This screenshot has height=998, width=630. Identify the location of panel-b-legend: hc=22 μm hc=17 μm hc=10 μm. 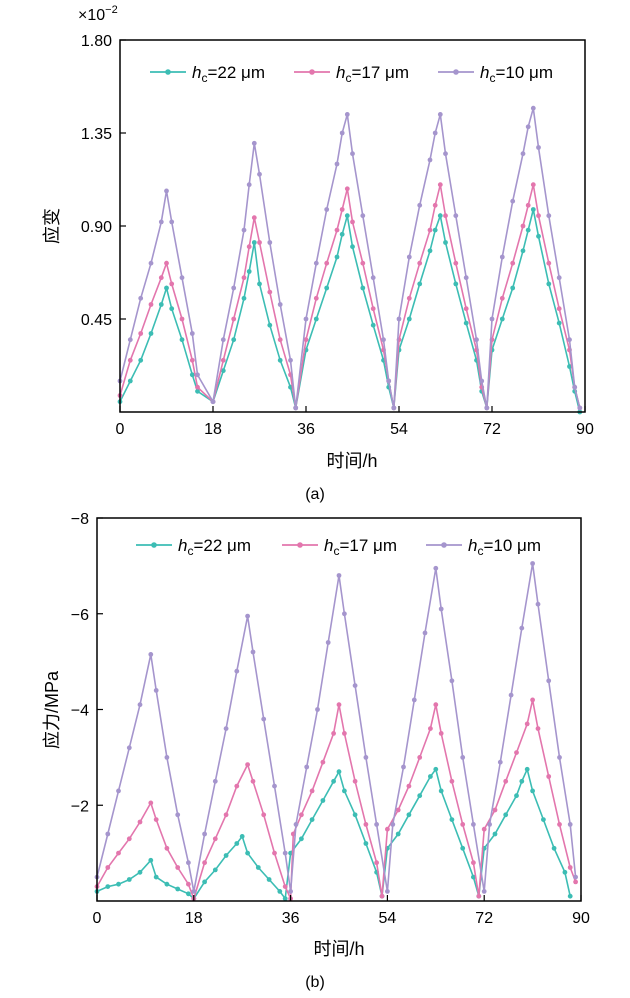
(338, 547).